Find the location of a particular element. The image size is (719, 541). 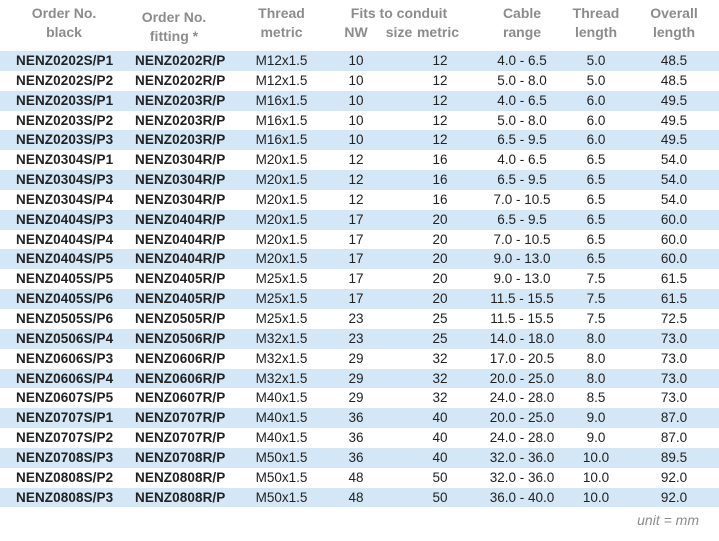

cell-order-black: NENZ0606S/P4 is located at coordinates (65, 378).